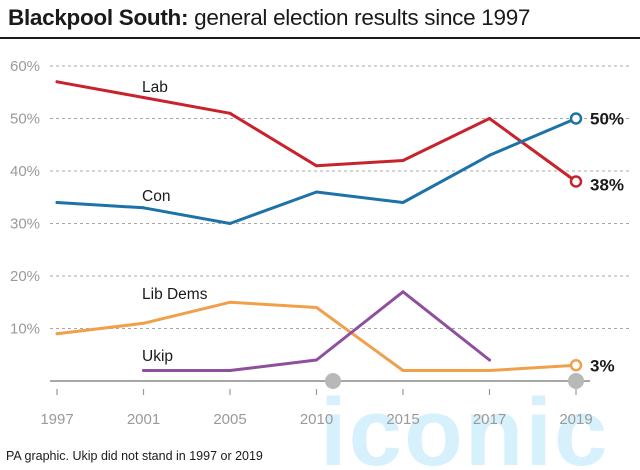  Describe the element at coordinates (402, 419) in the screenshot. I see `x-tick-label: 2015` at that location.